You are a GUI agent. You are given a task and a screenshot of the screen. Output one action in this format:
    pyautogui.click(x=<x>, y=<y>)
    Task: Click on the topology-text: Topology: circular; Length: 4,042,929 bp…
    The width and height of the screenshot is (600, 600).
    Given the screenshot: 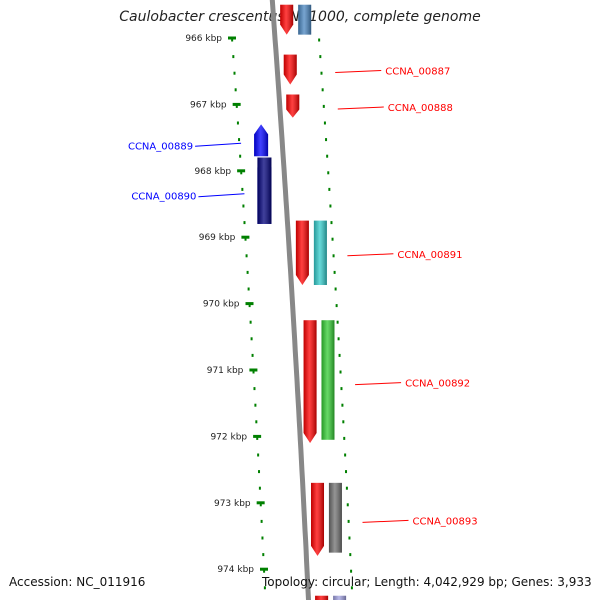 What is the action you would take?
    pyautogui.click(x=427, y=582)
    